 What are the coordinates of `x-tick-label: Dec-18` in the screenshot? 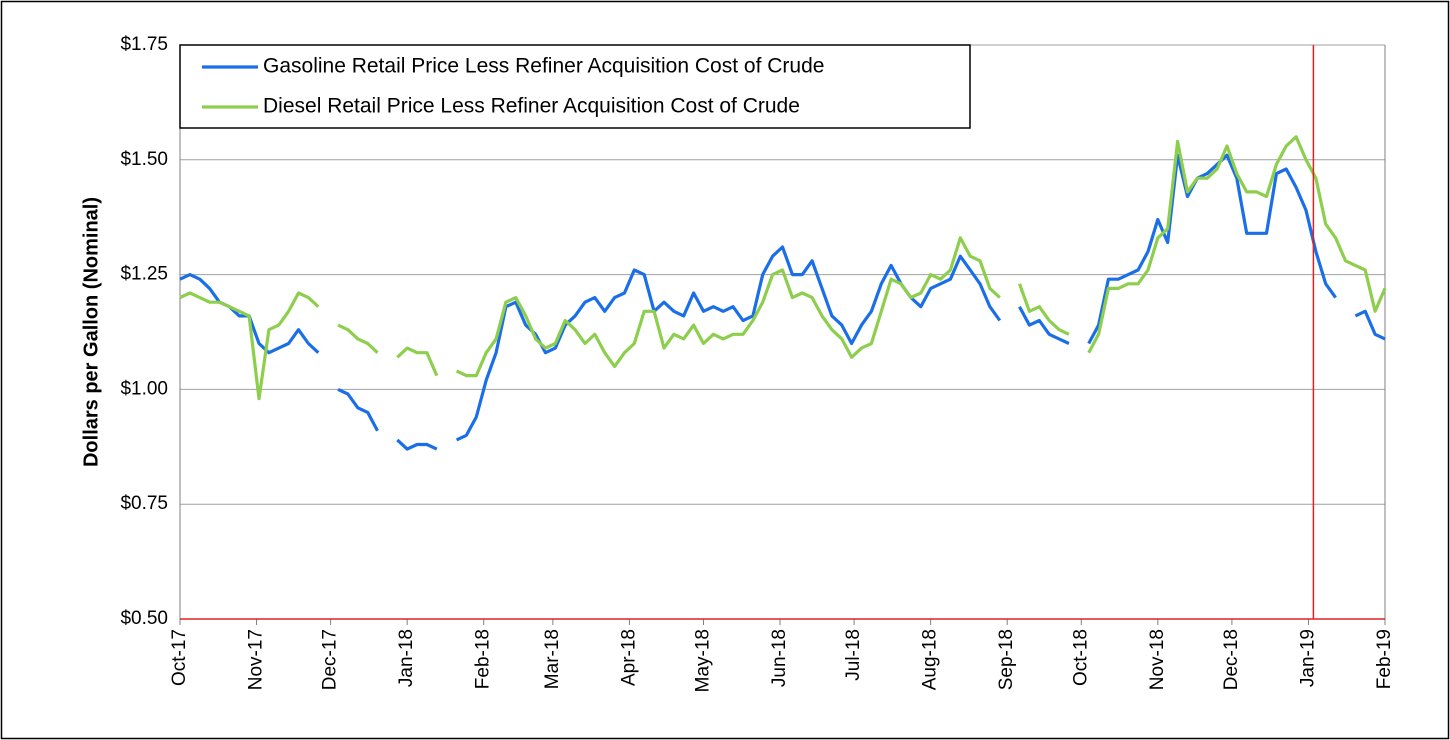 It's located at (1231, 659).